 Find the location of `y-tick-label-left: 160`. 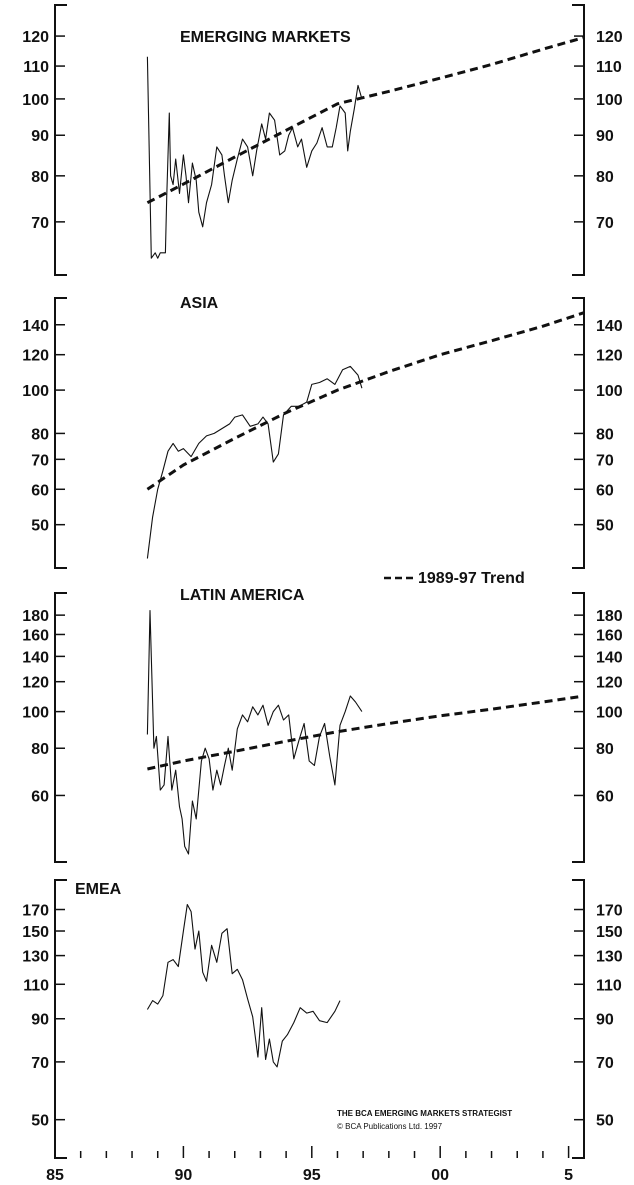

y-tick-label-left: 160 is located at coordinates (35, 635).